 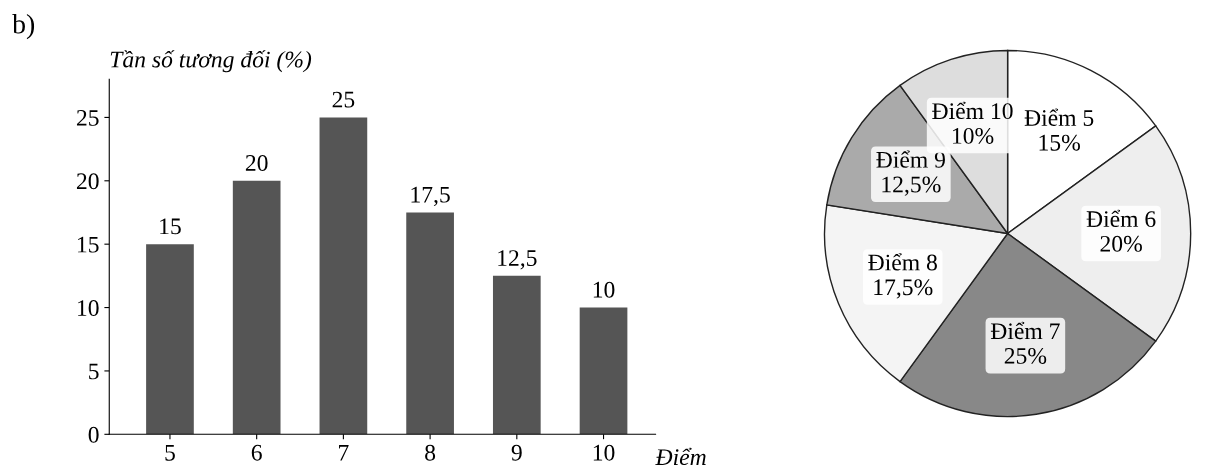 I want to click on slice-label: Điểm 7, so click(x=1025, y=330).